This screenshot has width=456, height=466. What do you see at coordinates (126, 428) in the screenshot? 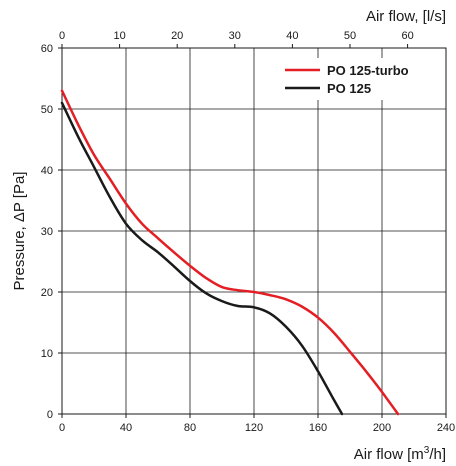
I see `tick-label-x: 40` at bounding box center [126, 428].